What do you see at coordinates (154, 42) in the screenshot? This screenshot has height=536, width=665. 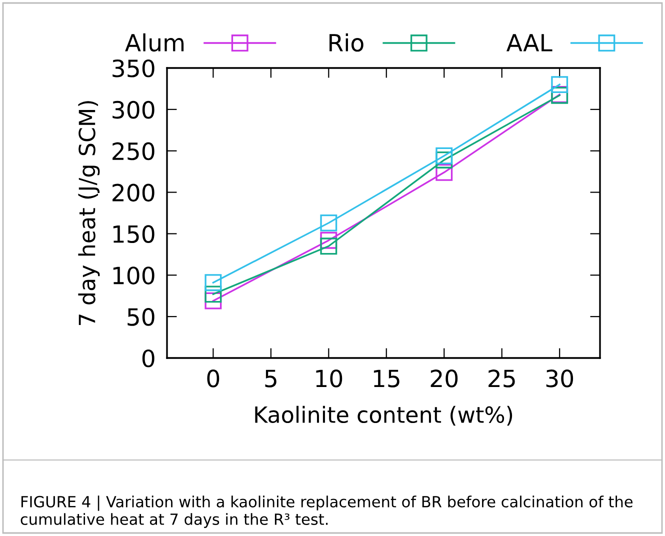 I see `legend-label: Alum` at bounding box center [154, 42].